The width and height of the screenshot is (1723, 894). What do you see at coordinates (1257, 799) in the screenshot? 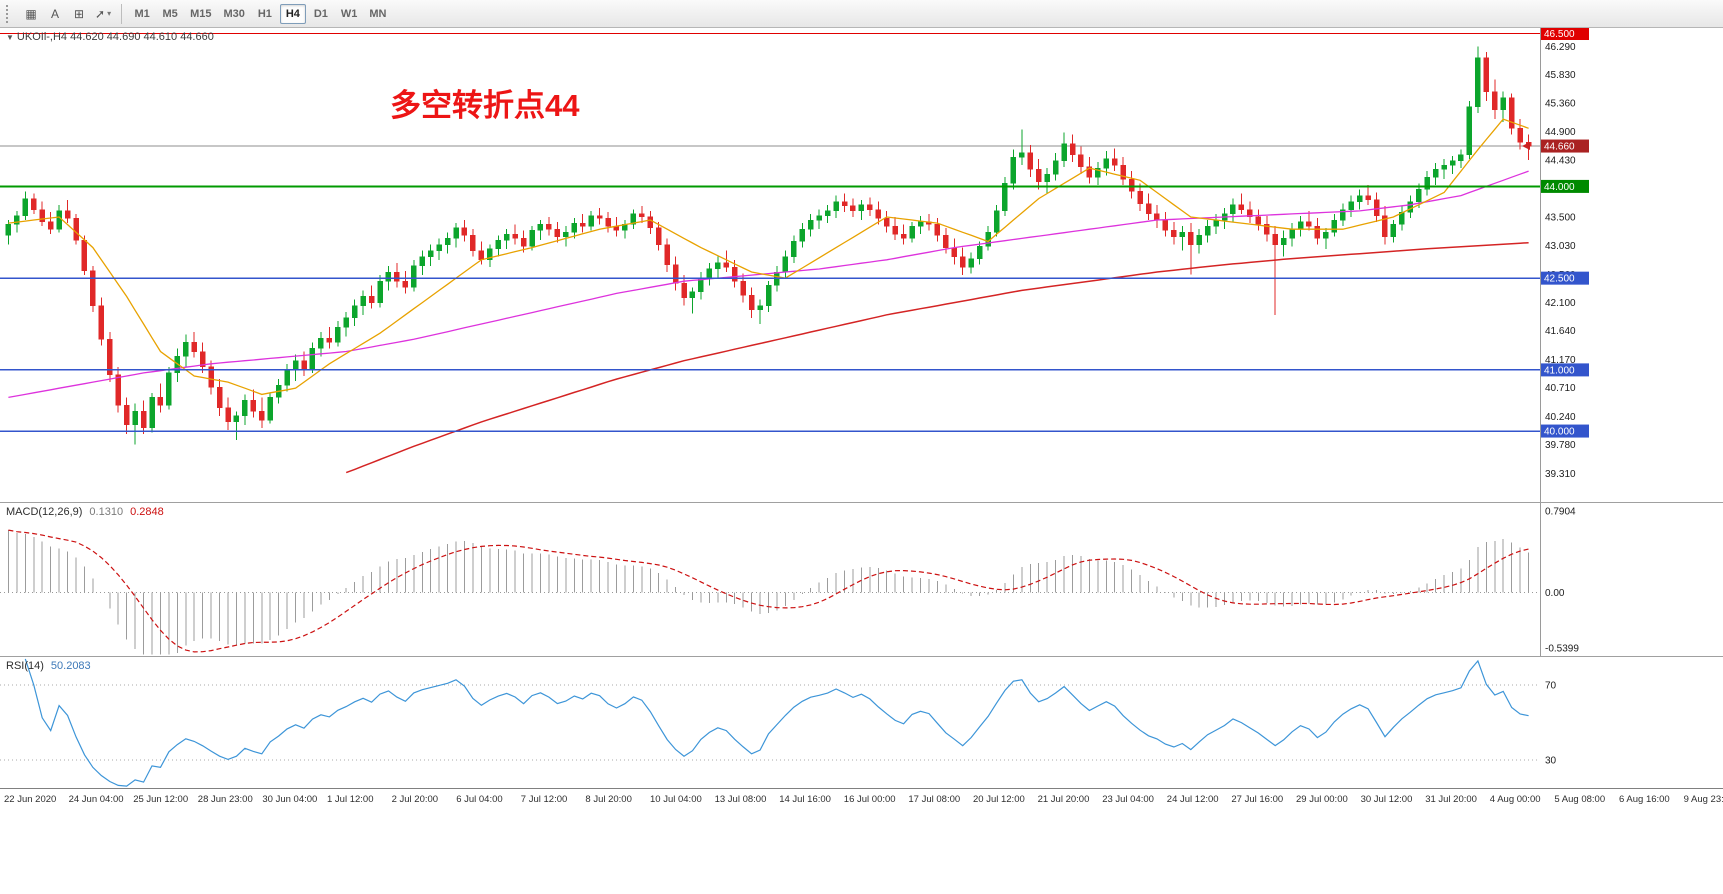
I see `time-label: 27 Jul 16:00` at bounding box center [1257, 799].